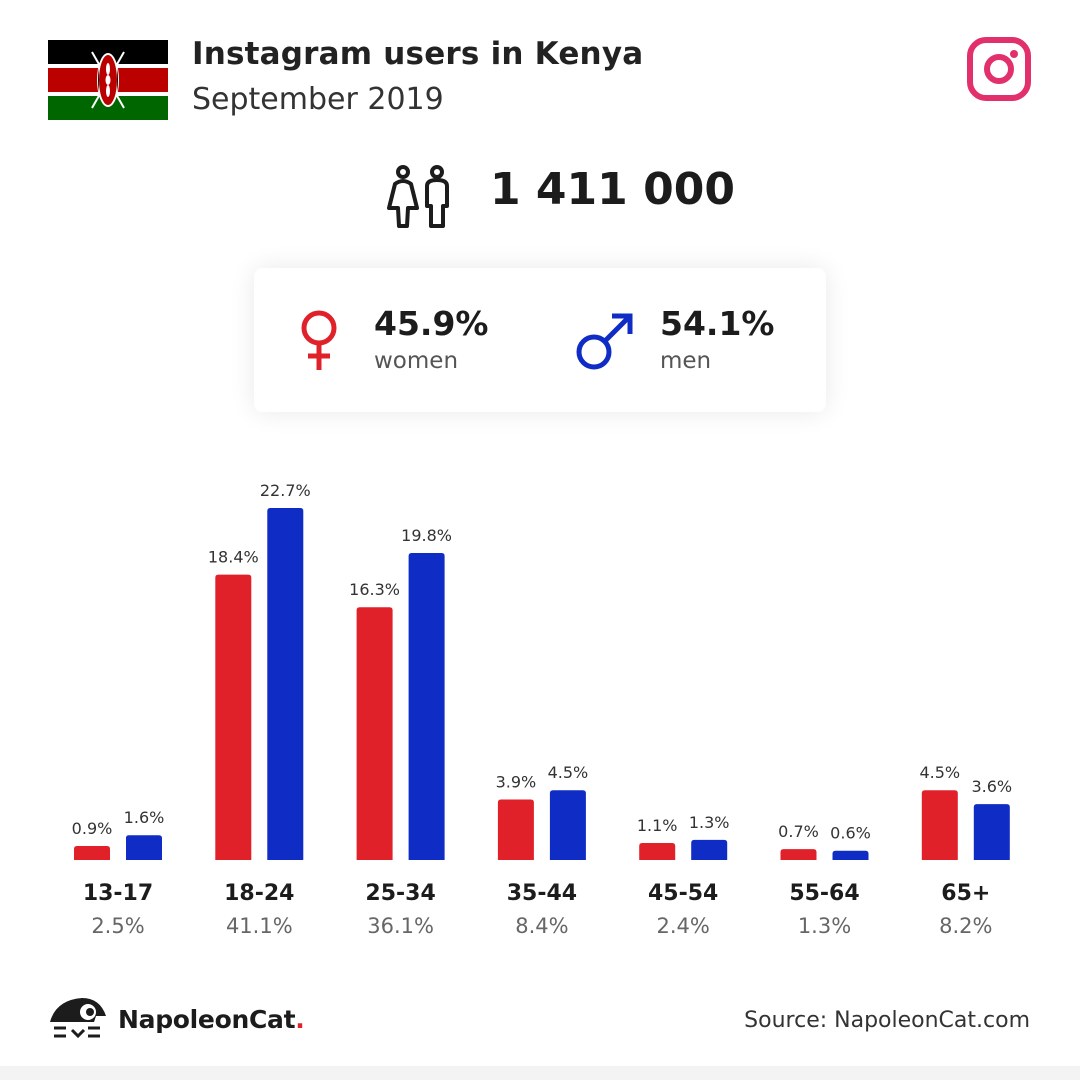 The width and height of the screenshot is (1080, 1080). I want to click on bar-value-label: 0.6%, so click(850, 833).